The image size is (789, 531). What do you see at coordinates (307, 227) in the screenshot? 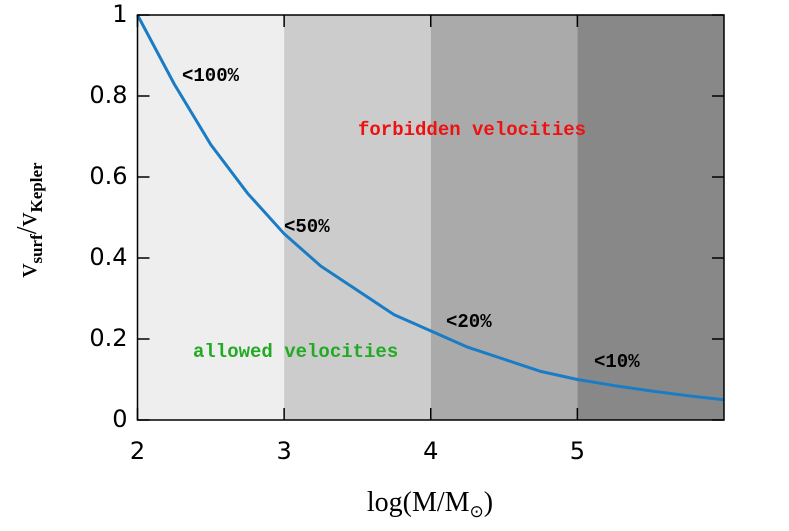
I see `annotation: <50%` at bounding box center [307, 227].